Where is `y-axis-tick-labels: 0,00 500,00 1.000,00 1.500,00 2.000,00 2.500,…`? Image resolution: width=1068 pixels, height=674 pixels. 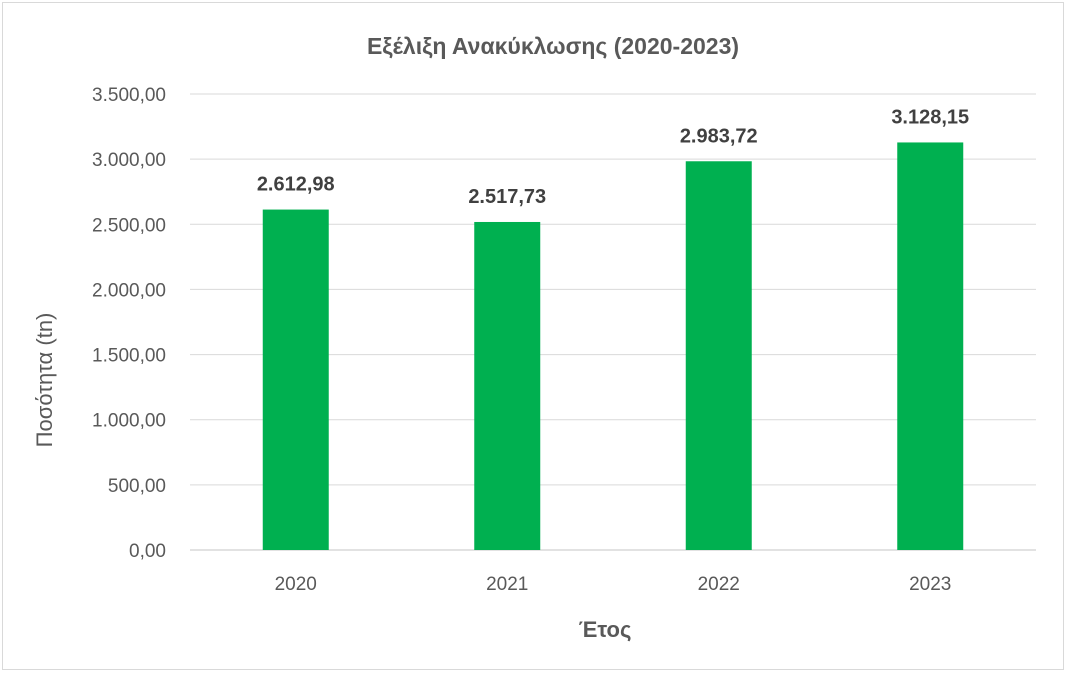
y-axis-tick-labels: 0,00 500,00 1.000,00 1.500,00 2.000,00 2.500,… is located at coordinates (129, 323).